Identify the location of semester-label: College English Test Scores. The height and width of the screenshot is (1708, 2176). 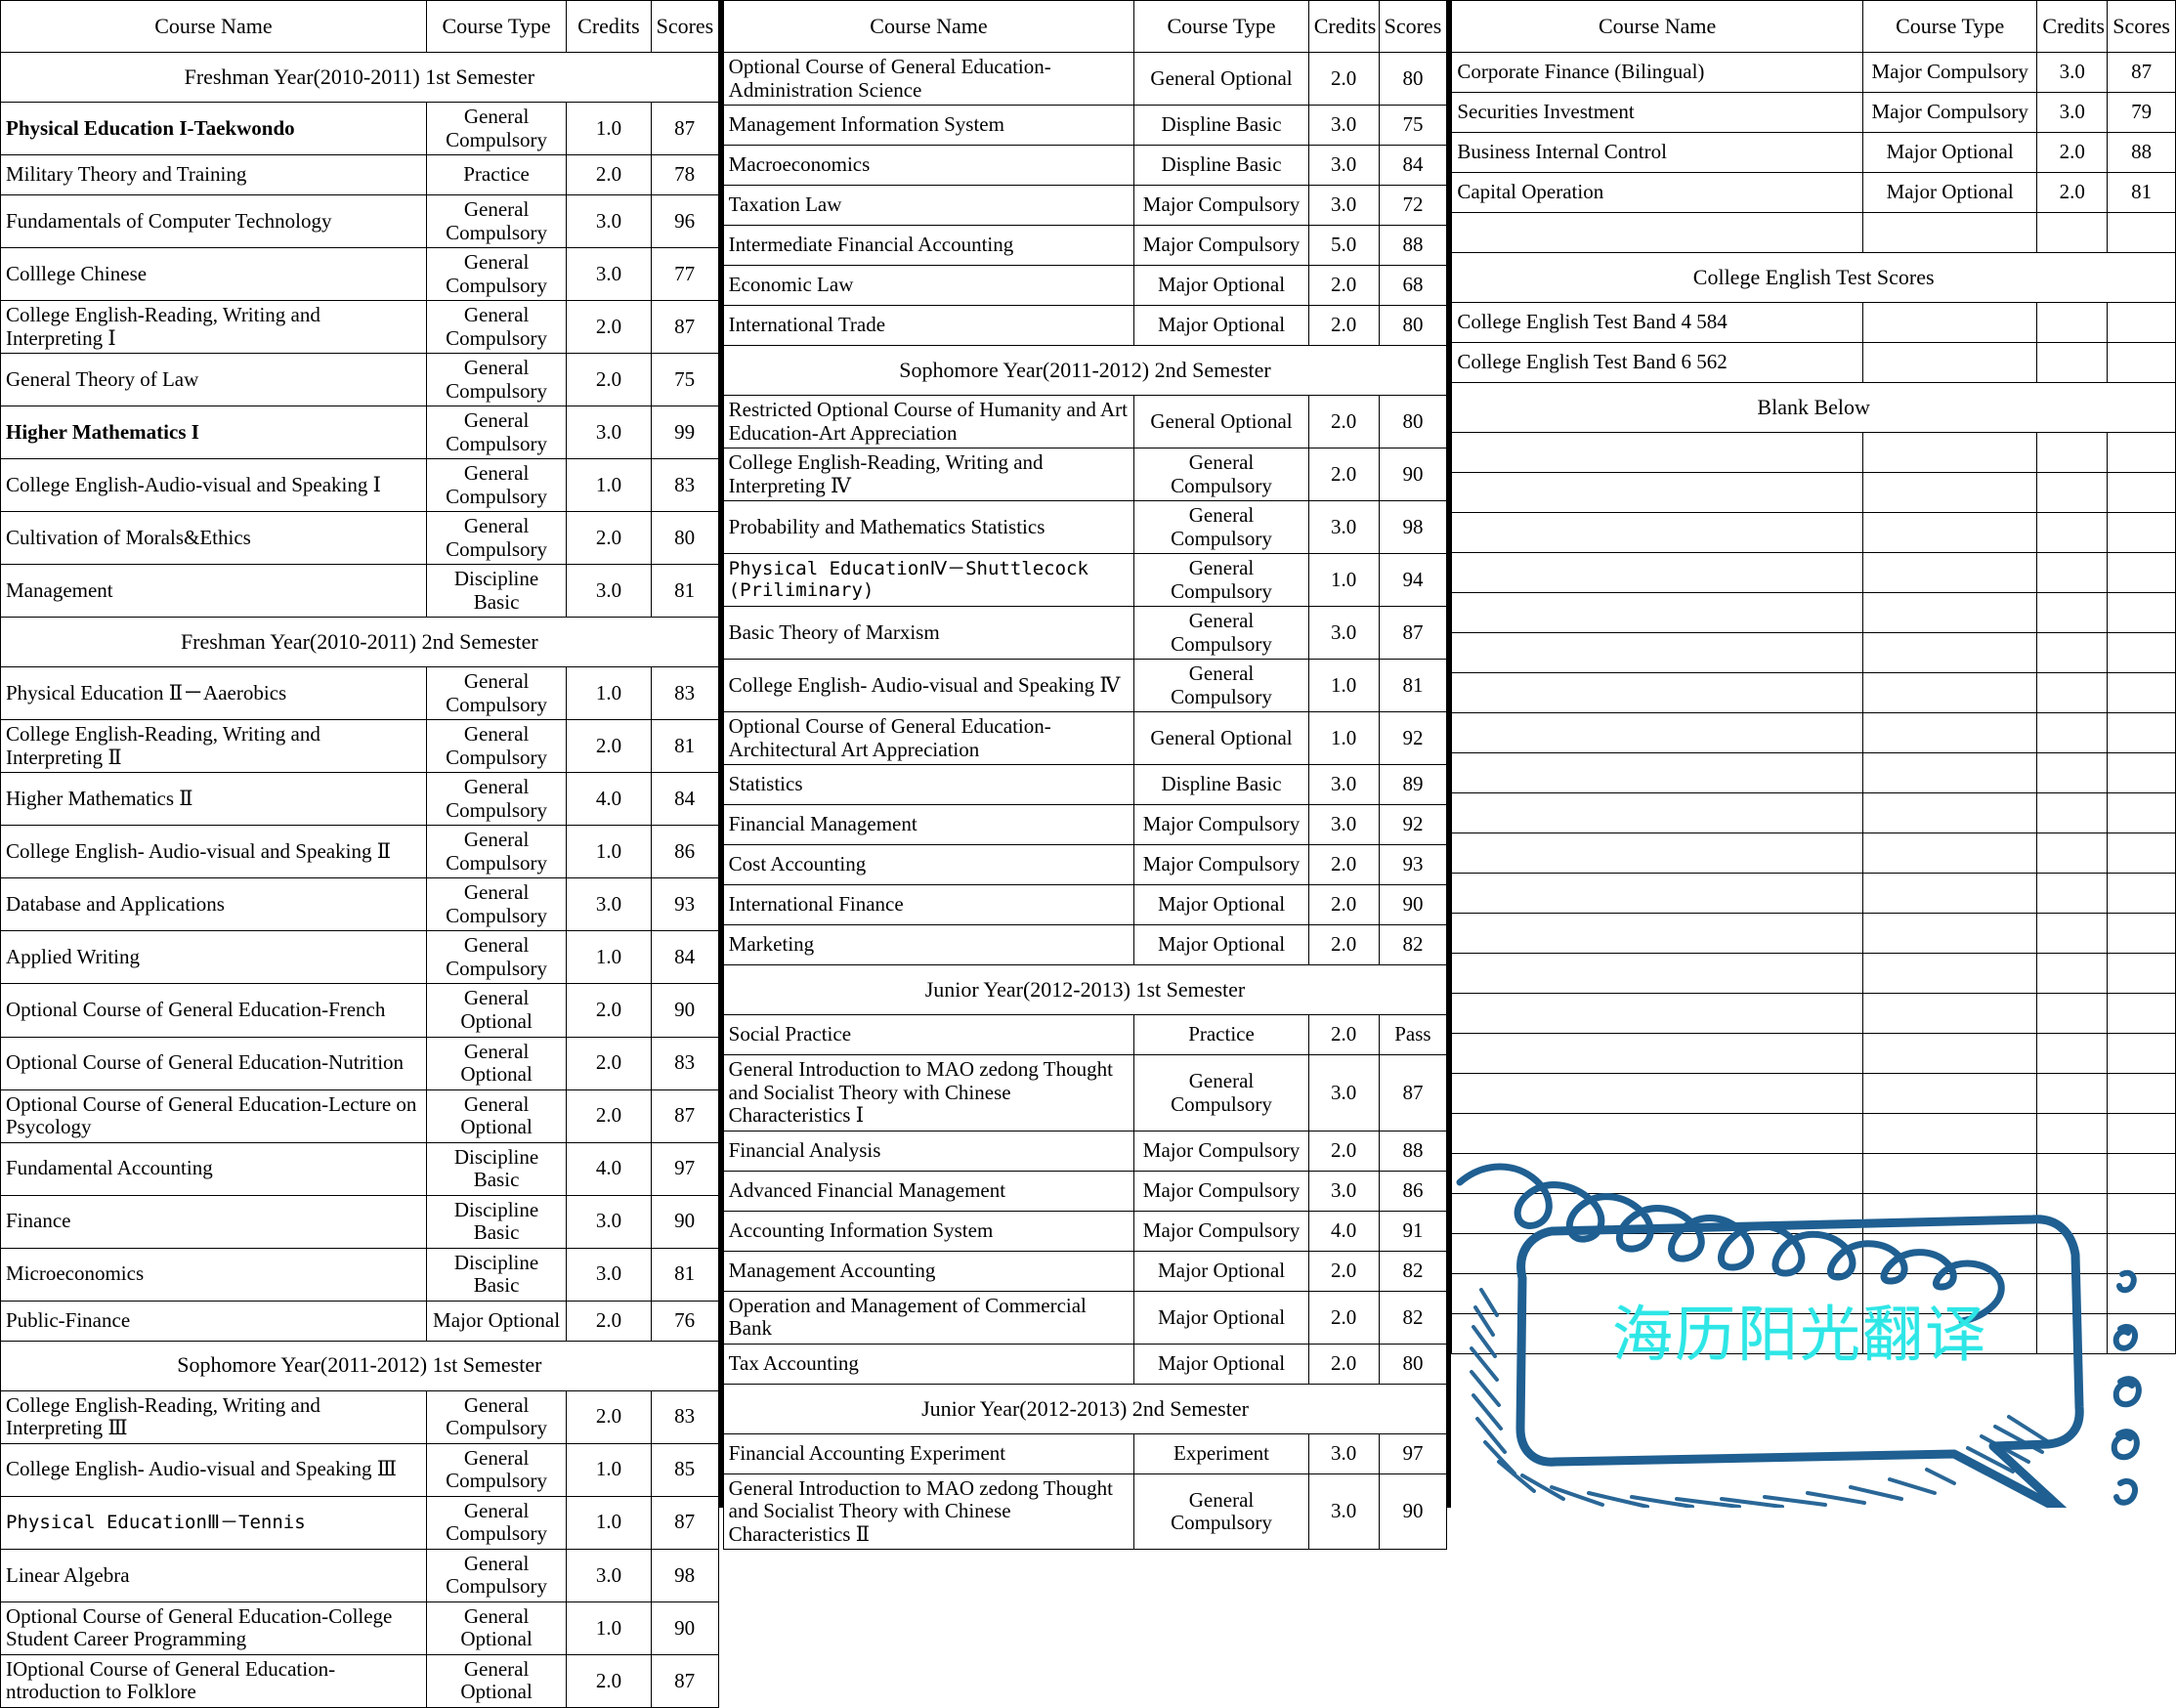
(1813, 277).